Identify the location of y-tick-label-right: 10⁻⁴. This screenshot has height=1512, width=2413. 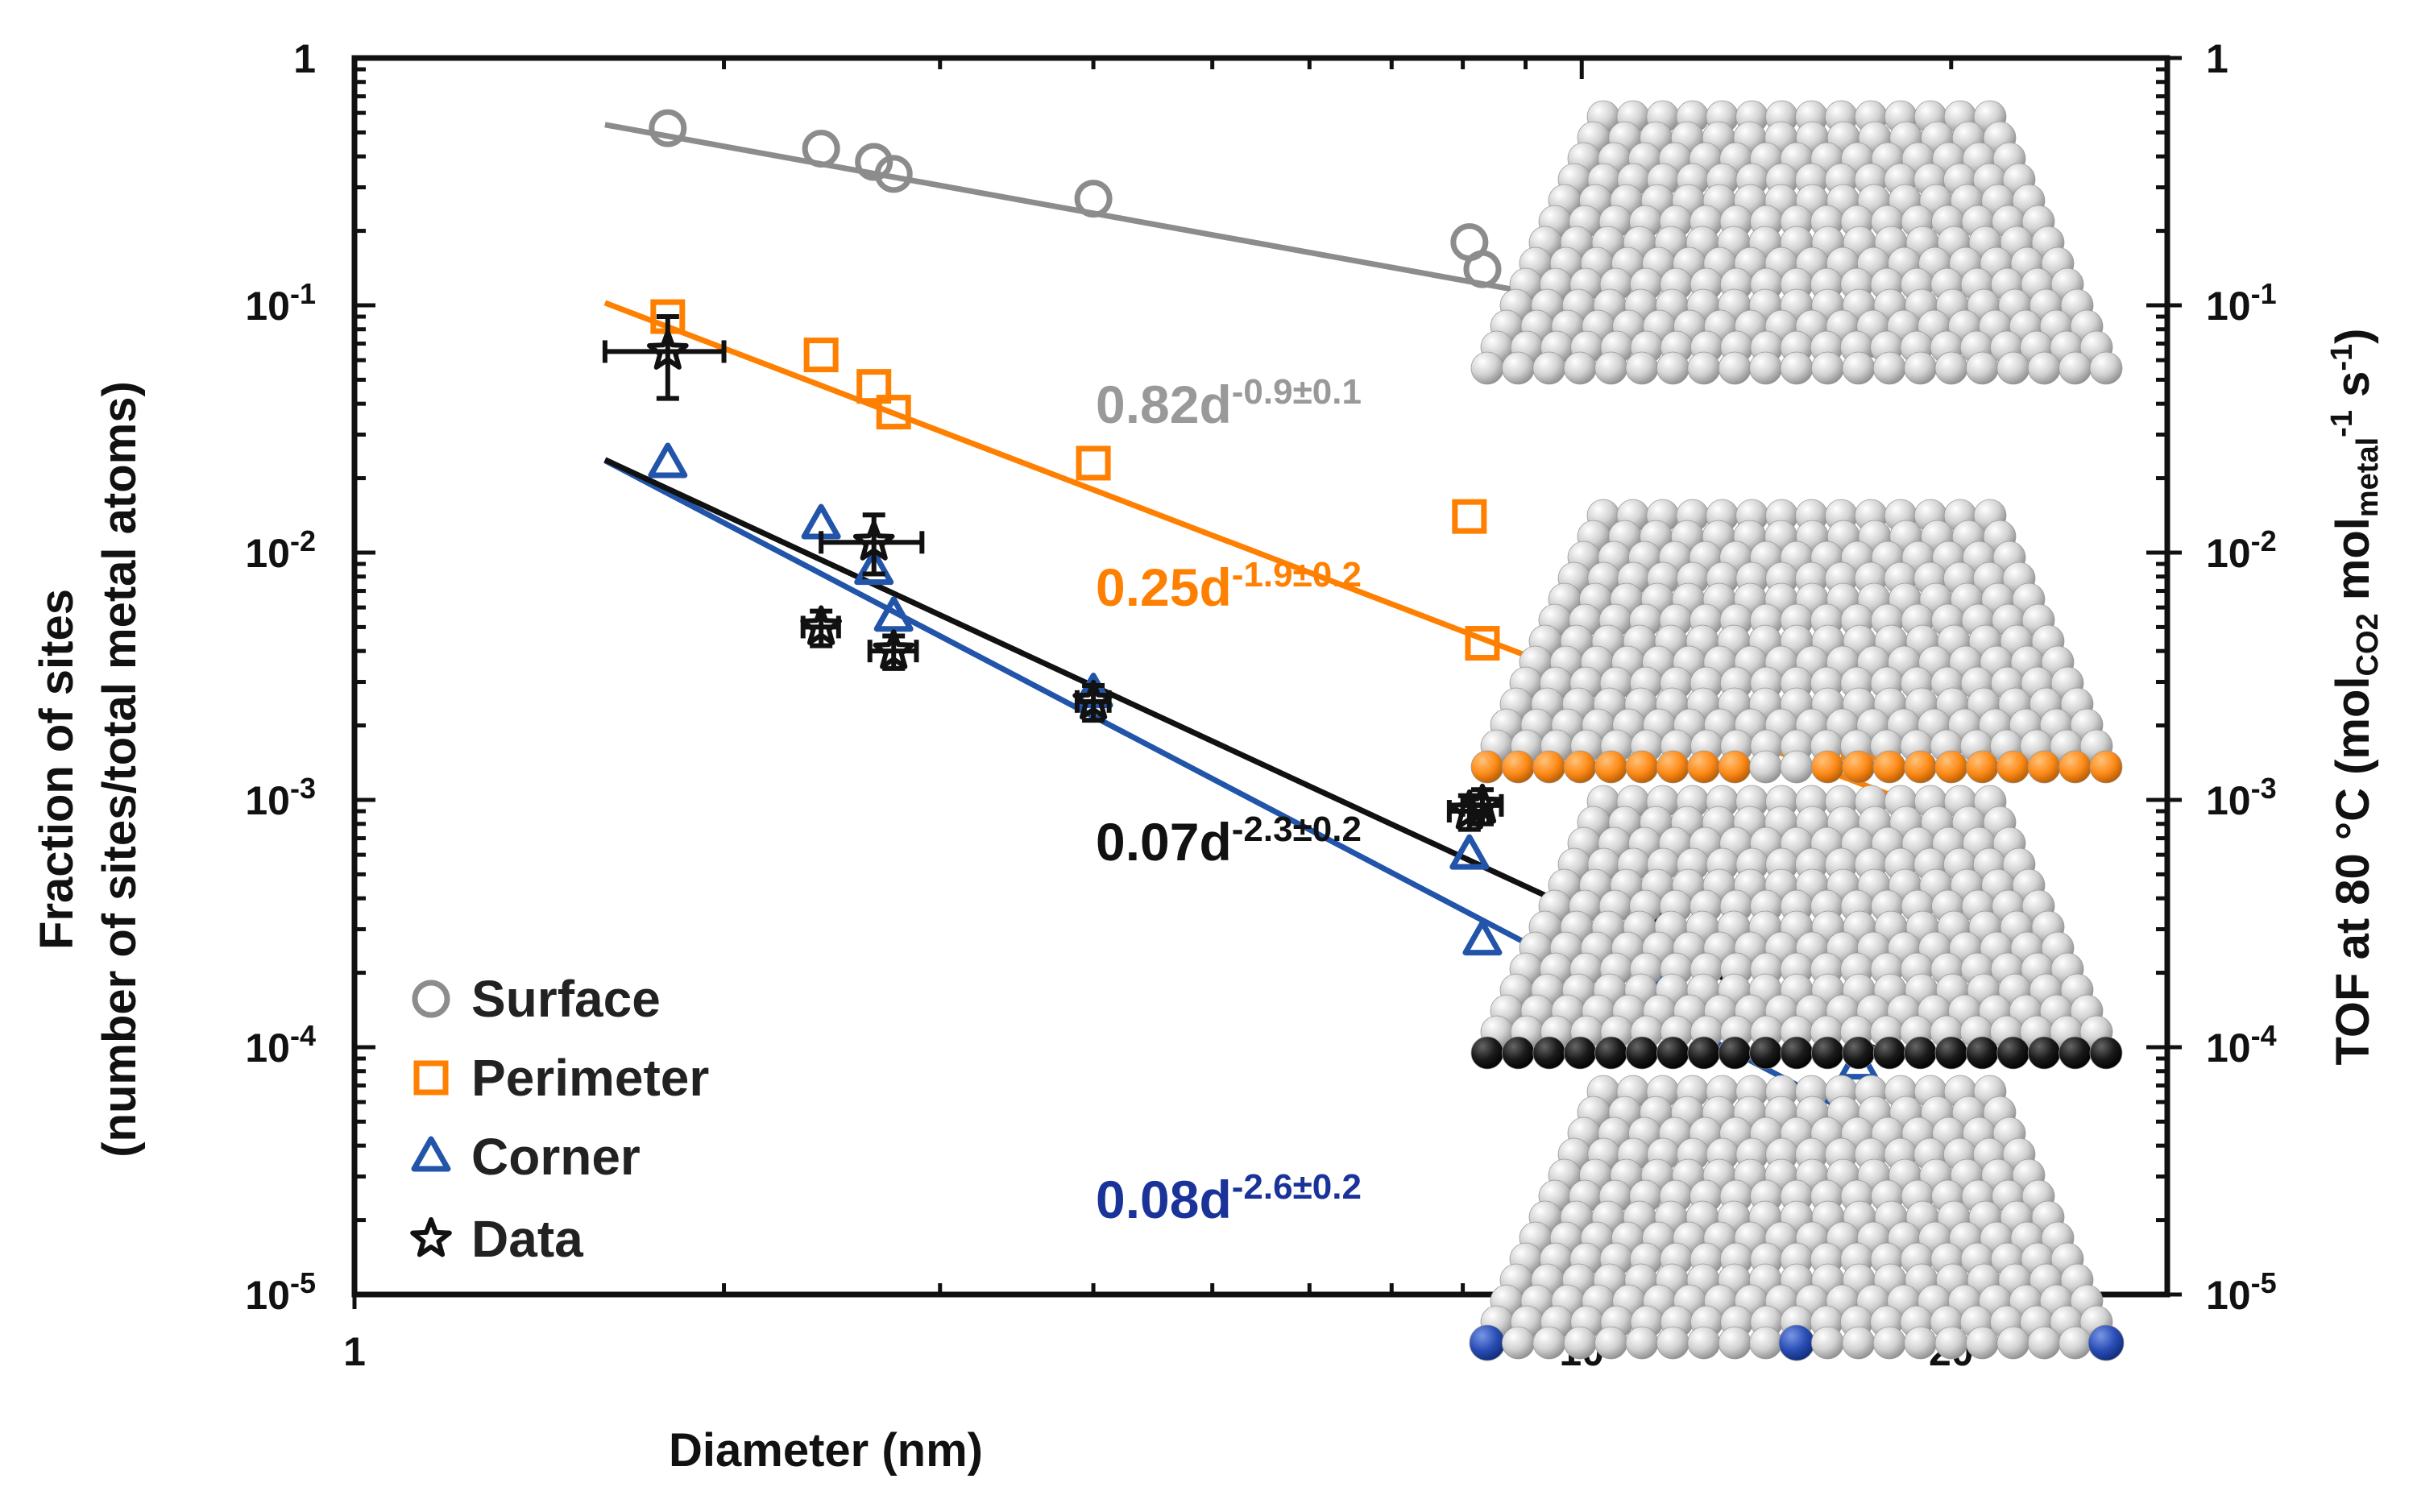
(2241, 1045).